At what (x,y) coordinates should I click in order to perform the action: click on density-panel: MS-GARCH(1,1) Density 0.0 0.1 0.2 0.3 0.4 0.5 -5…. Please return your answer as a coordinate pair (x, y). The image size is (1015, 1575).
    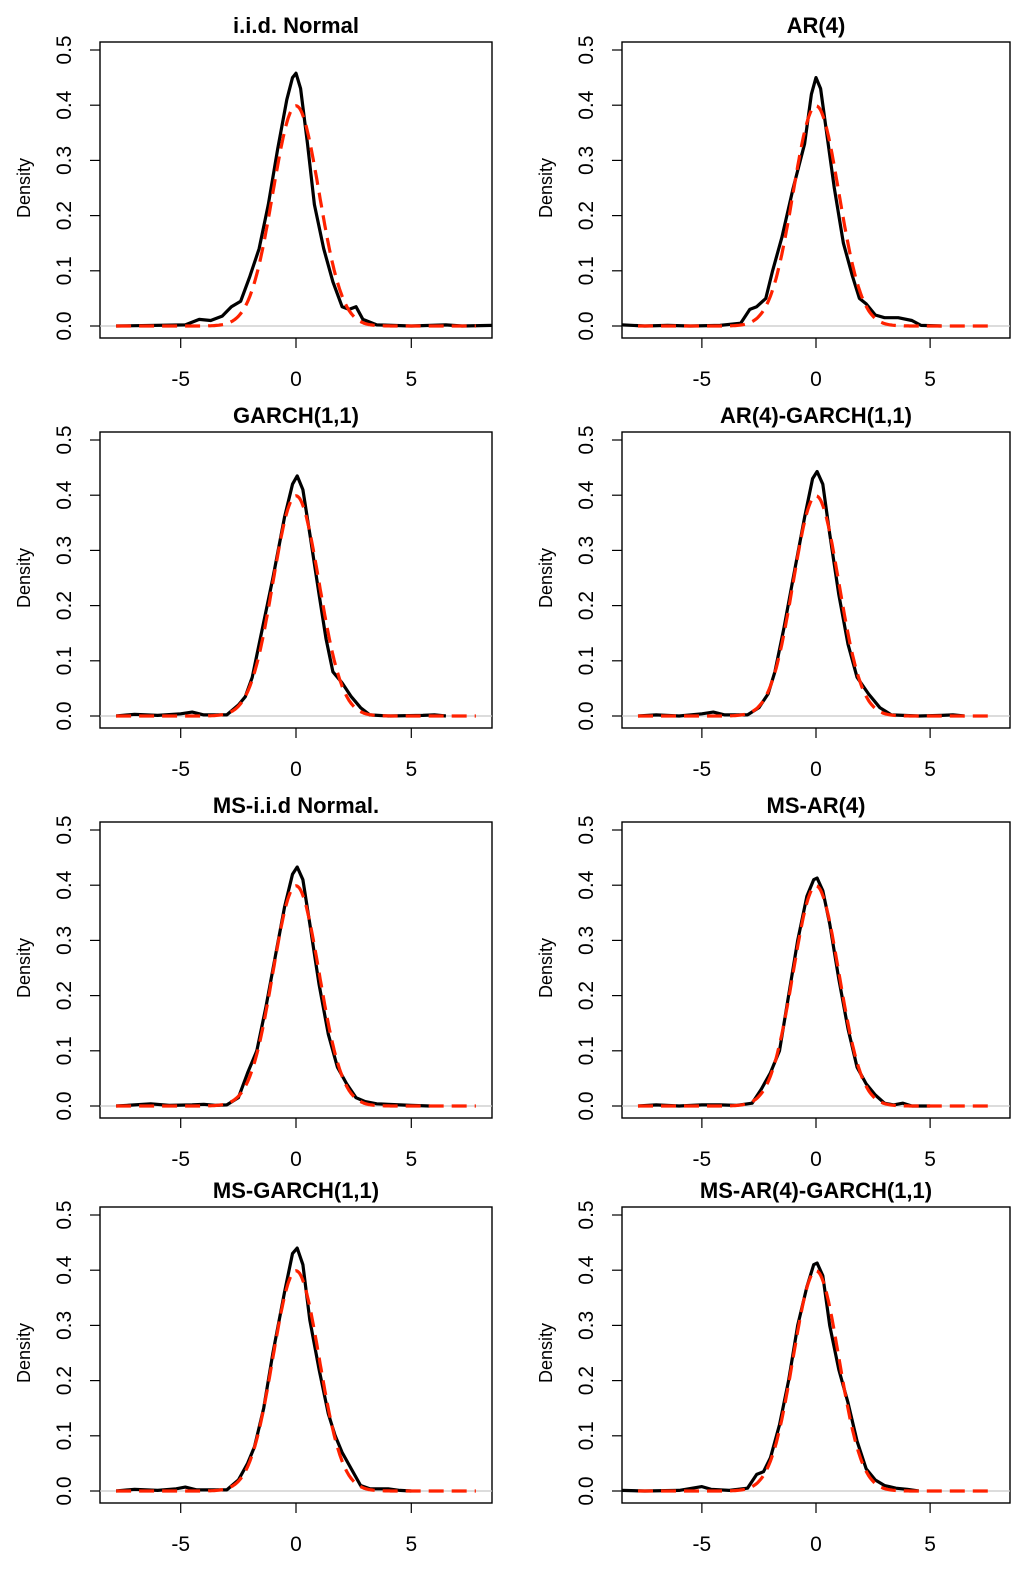
    Looking at the image, I should click on (253, 1367).